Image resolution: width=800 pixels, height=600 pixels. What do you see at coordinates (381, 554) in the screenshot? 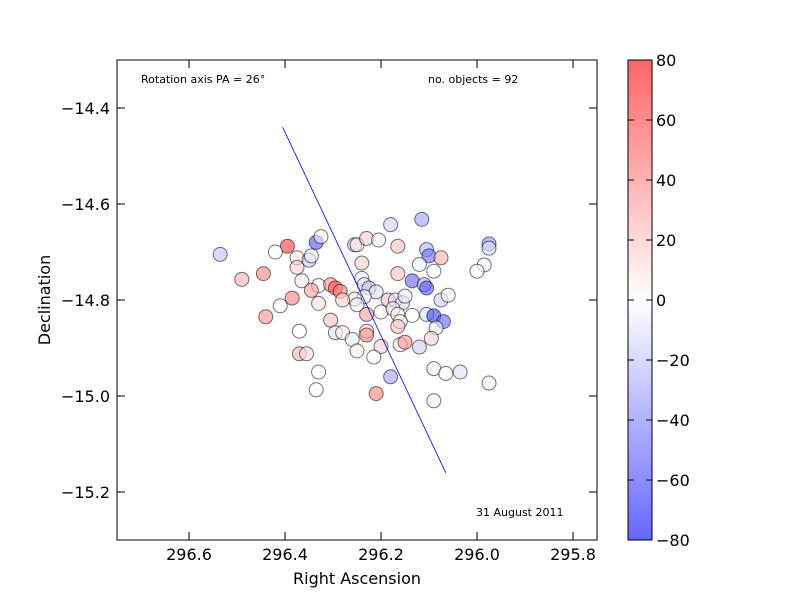
I see `x-tick-label: 296.2` at bounding box center [381, 554].